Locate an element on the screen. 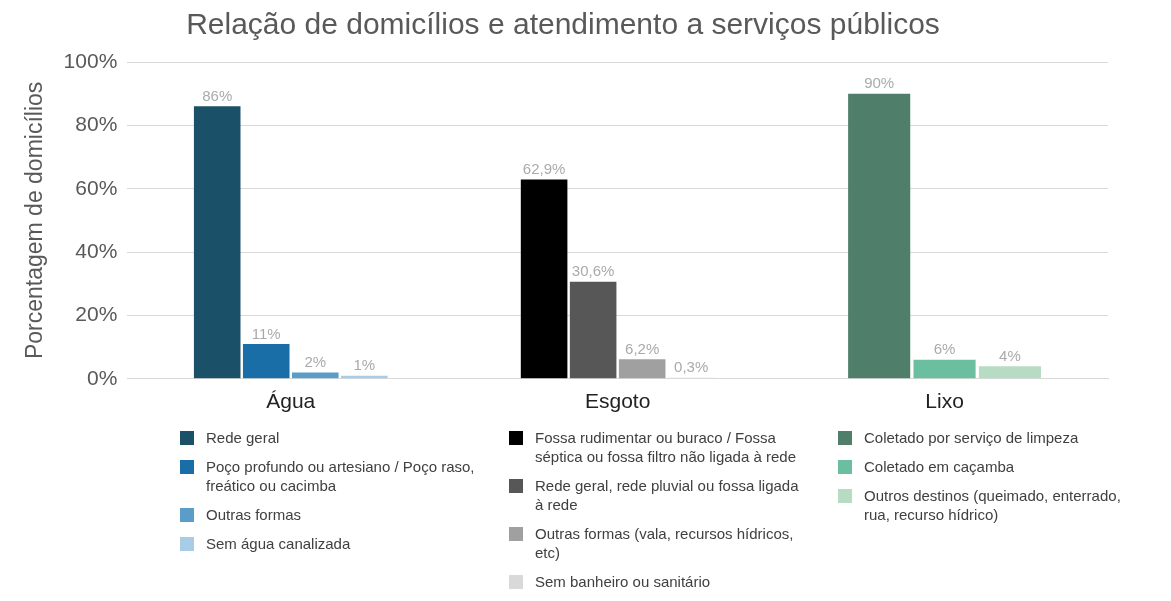 The image size is (1171, 601). legend-label: Rede geral, rede pluvial ou fossa ligada à rede is located at coordinates (667, 495).